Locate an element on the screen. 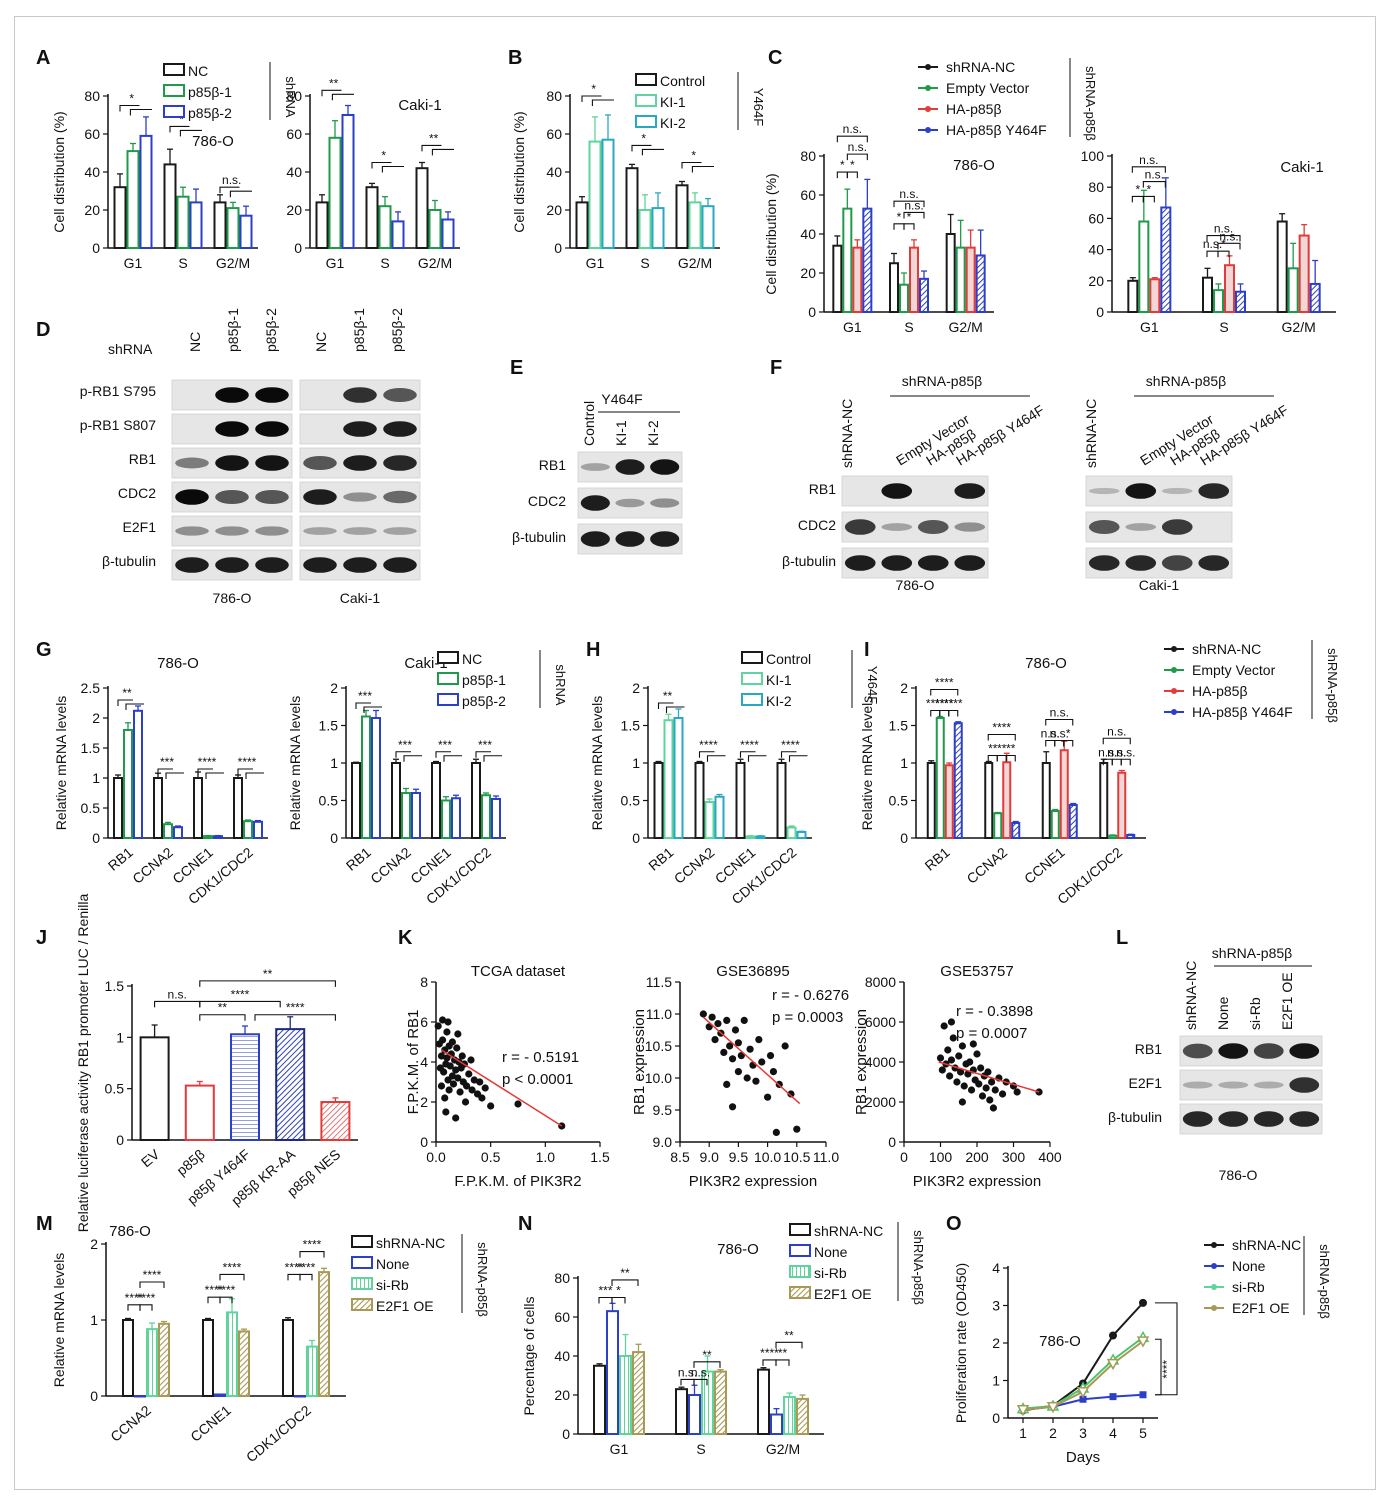 The width and height of the screenshot is (1390, 1506). y-tick-label: 4 is located at coordinates (424, 1062).